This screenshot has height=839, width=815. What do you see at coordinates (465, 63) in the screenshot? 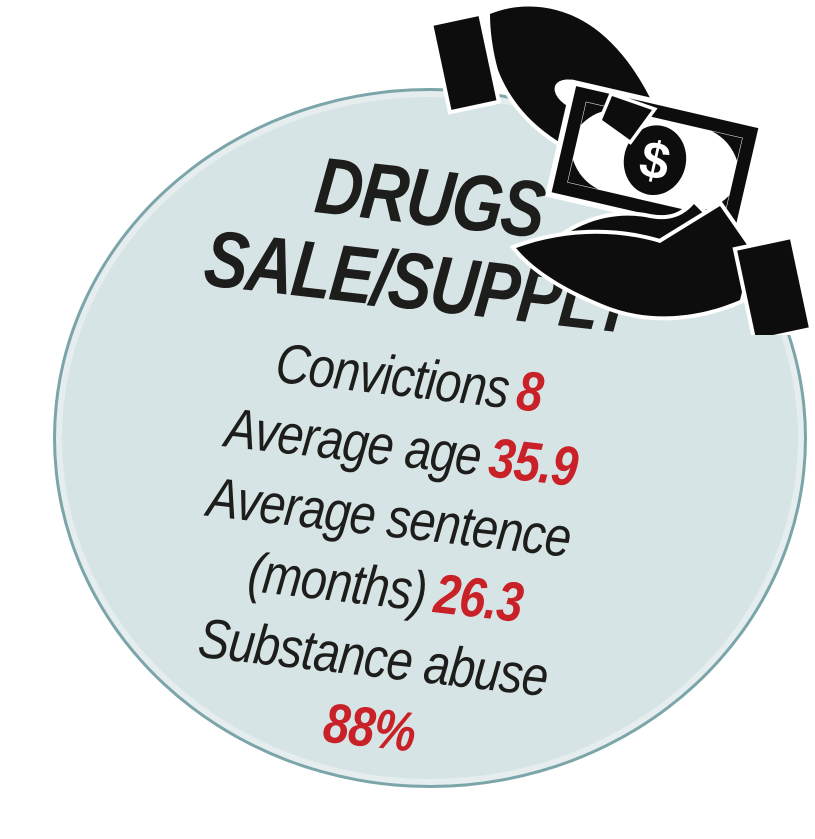
I see `giver-sleeve-cuff-icon` at bounding box center [465, 63].